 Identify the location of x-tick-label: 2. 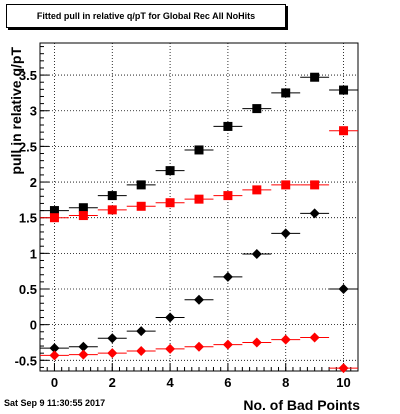
(112, 382).